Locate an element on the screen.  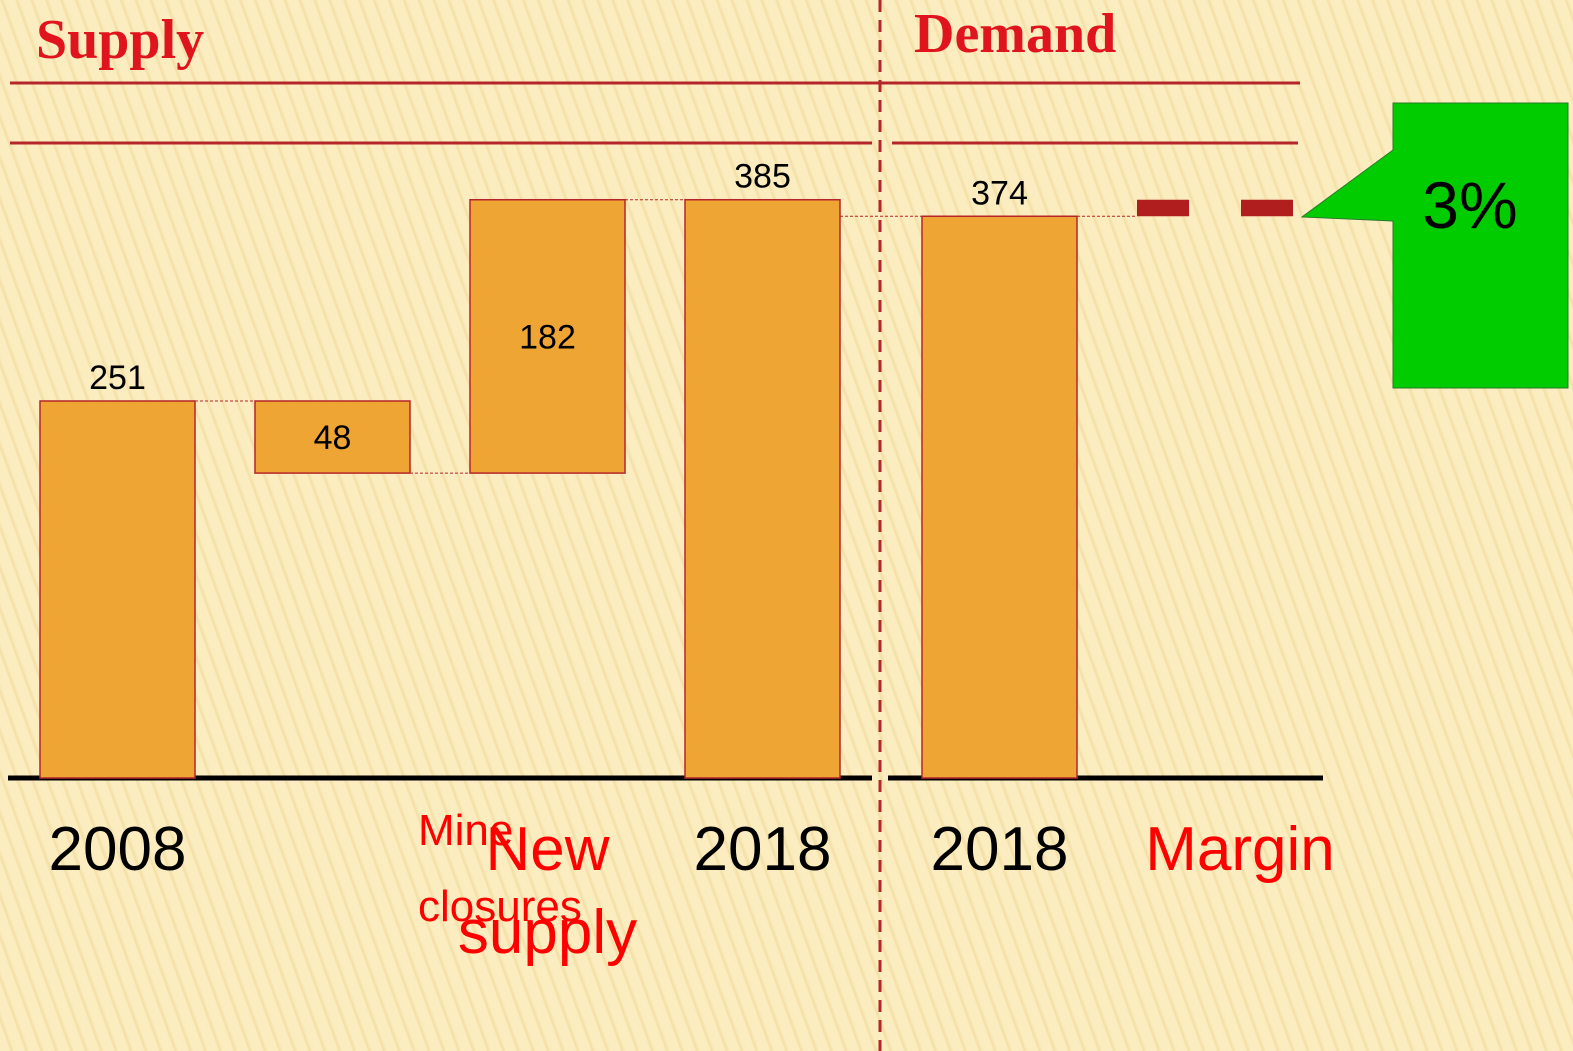
value-label: 251 is located at coordinates (117, 378).